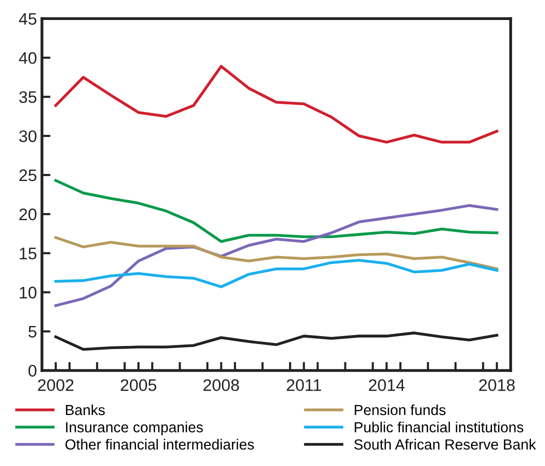 Image resolution: width=545 pixels, height=466 pixels. What do you see at coordinates (445, 444) in the screenshot?
I see `legend-label: South African Reserve Bank` at bounding box center [445, 444].